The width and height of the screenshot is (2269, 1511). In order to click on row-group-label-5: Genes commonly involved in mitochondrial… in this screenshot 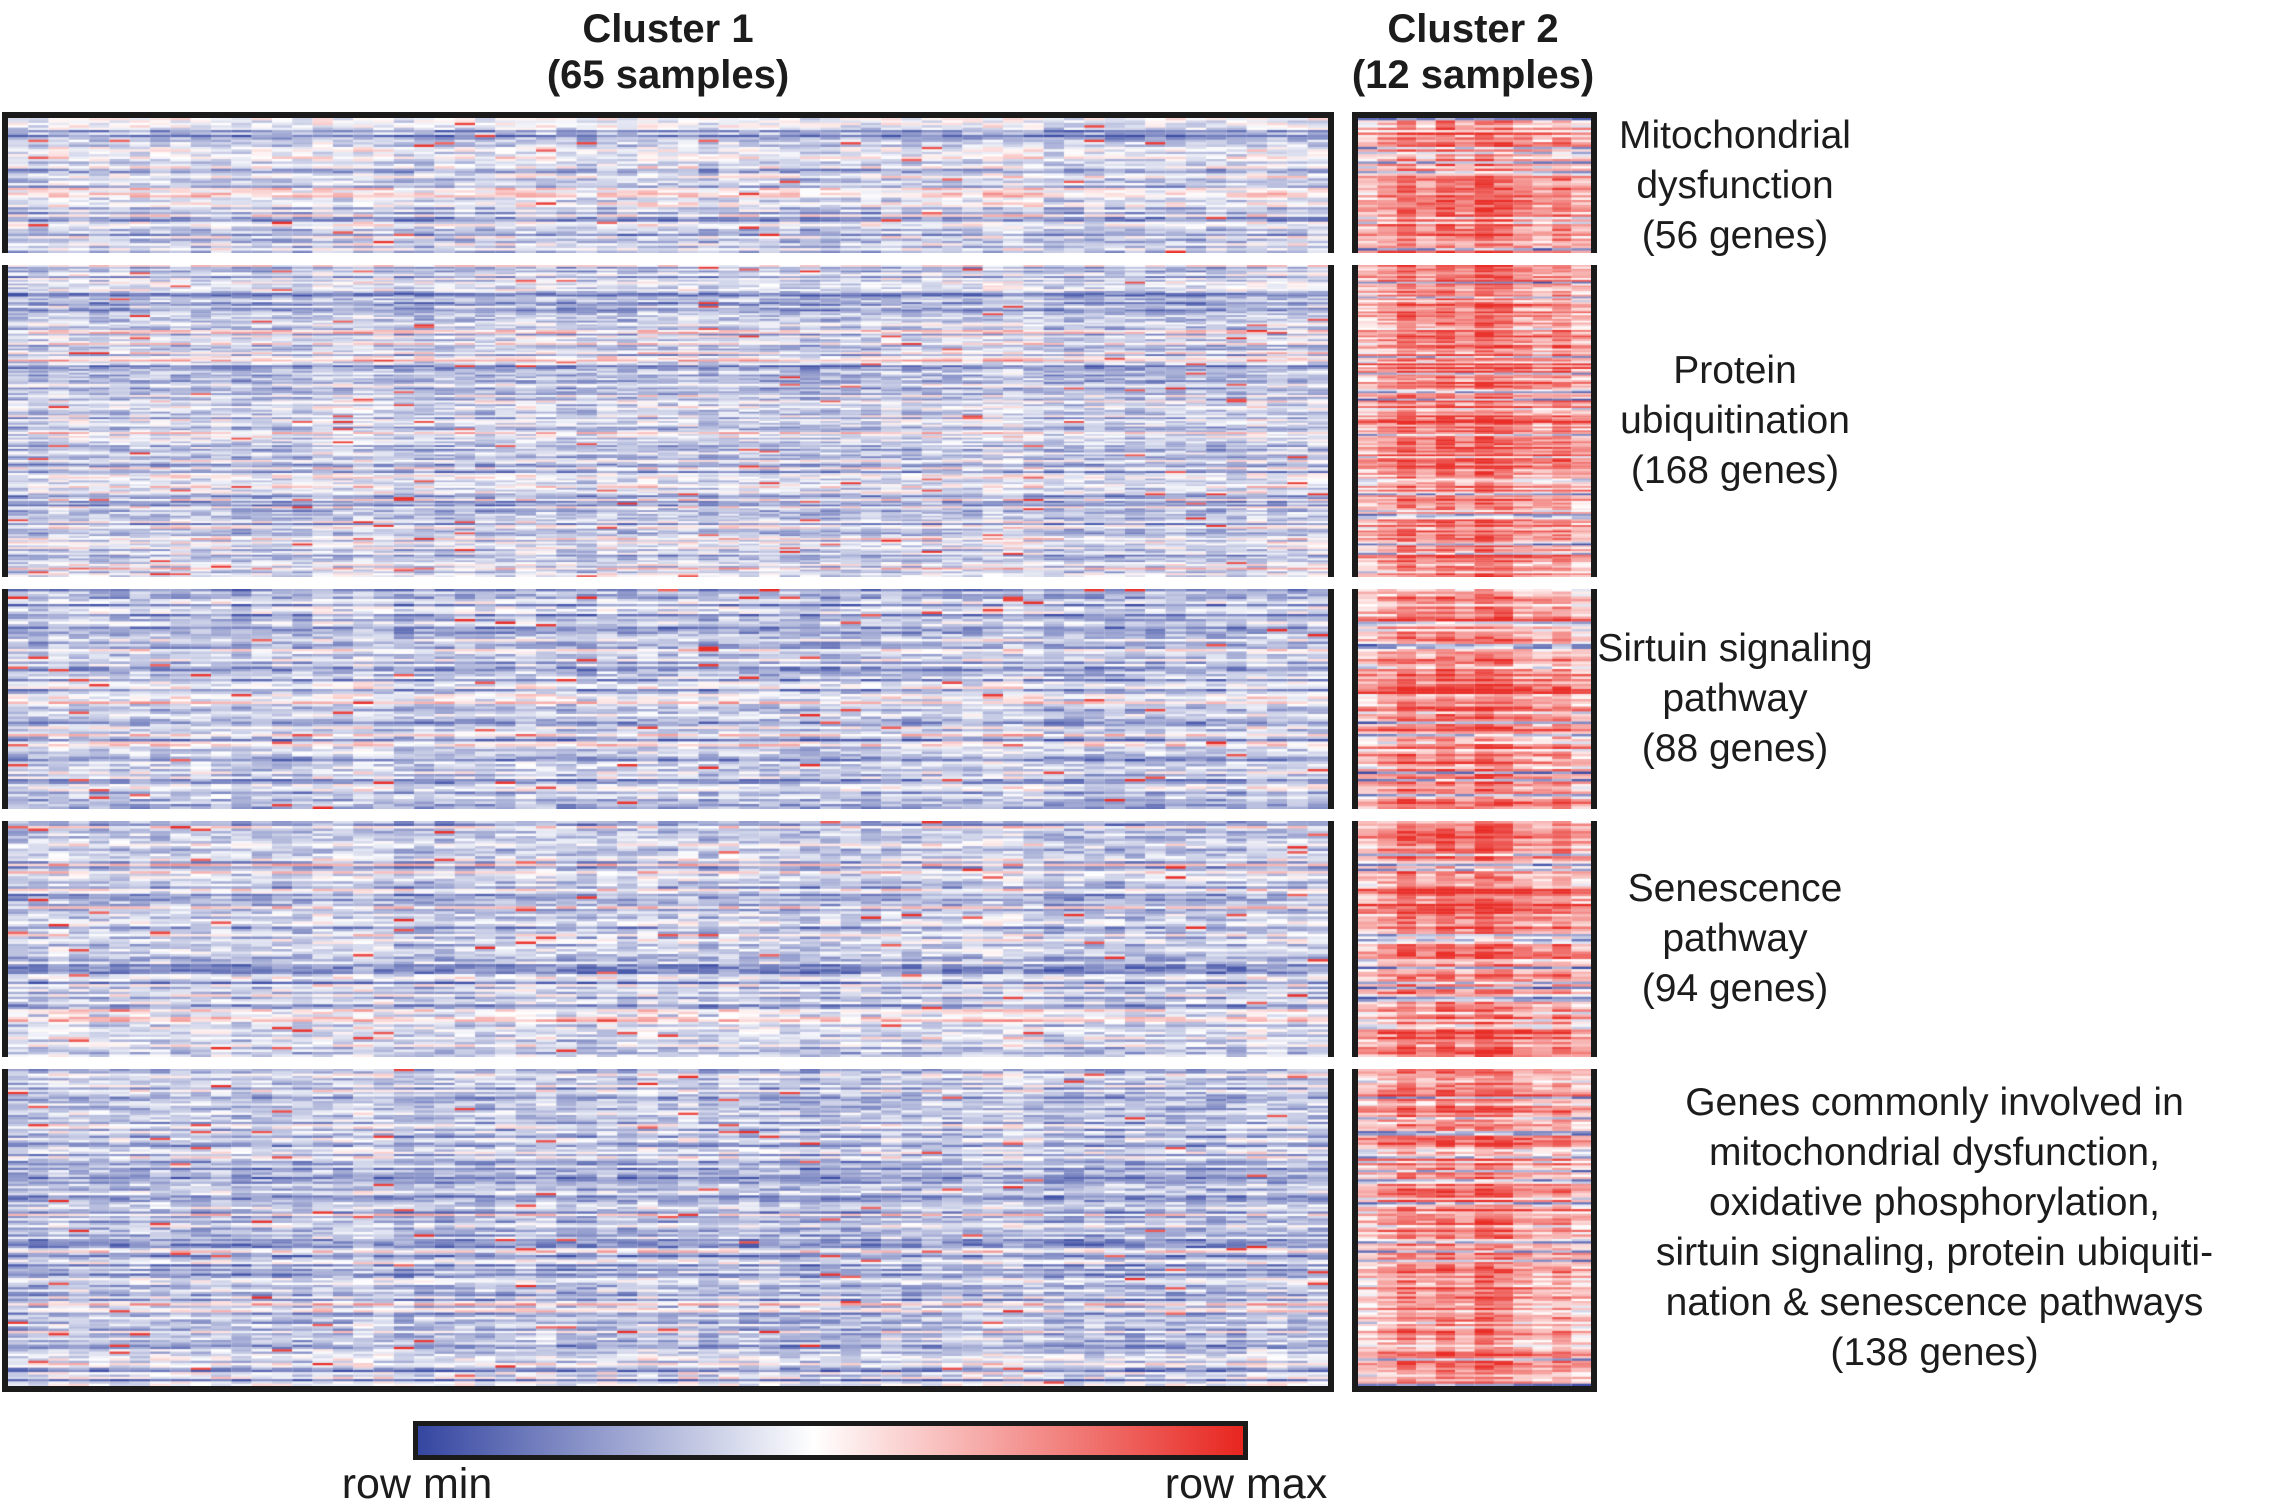, I will do `click(1934, 1227)`.